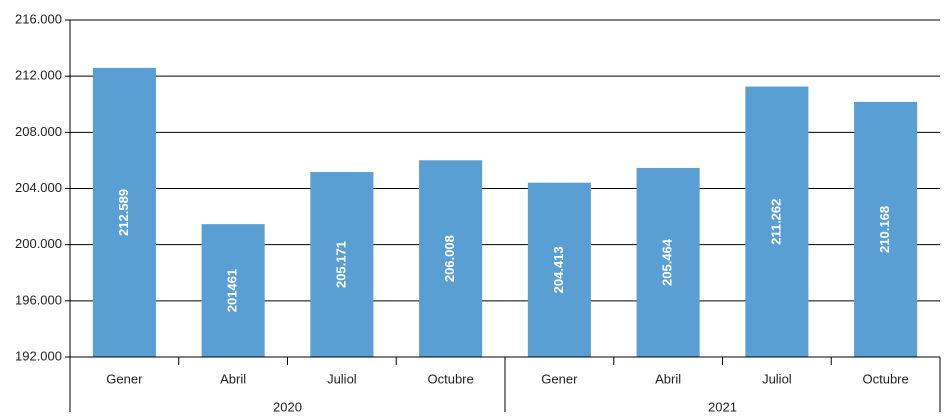 The width and height of the screenshot is (944, 416). Describe the element at coordinates (38, 131) in the screenshot. I see `y-tick-label: 208.000` at that location.